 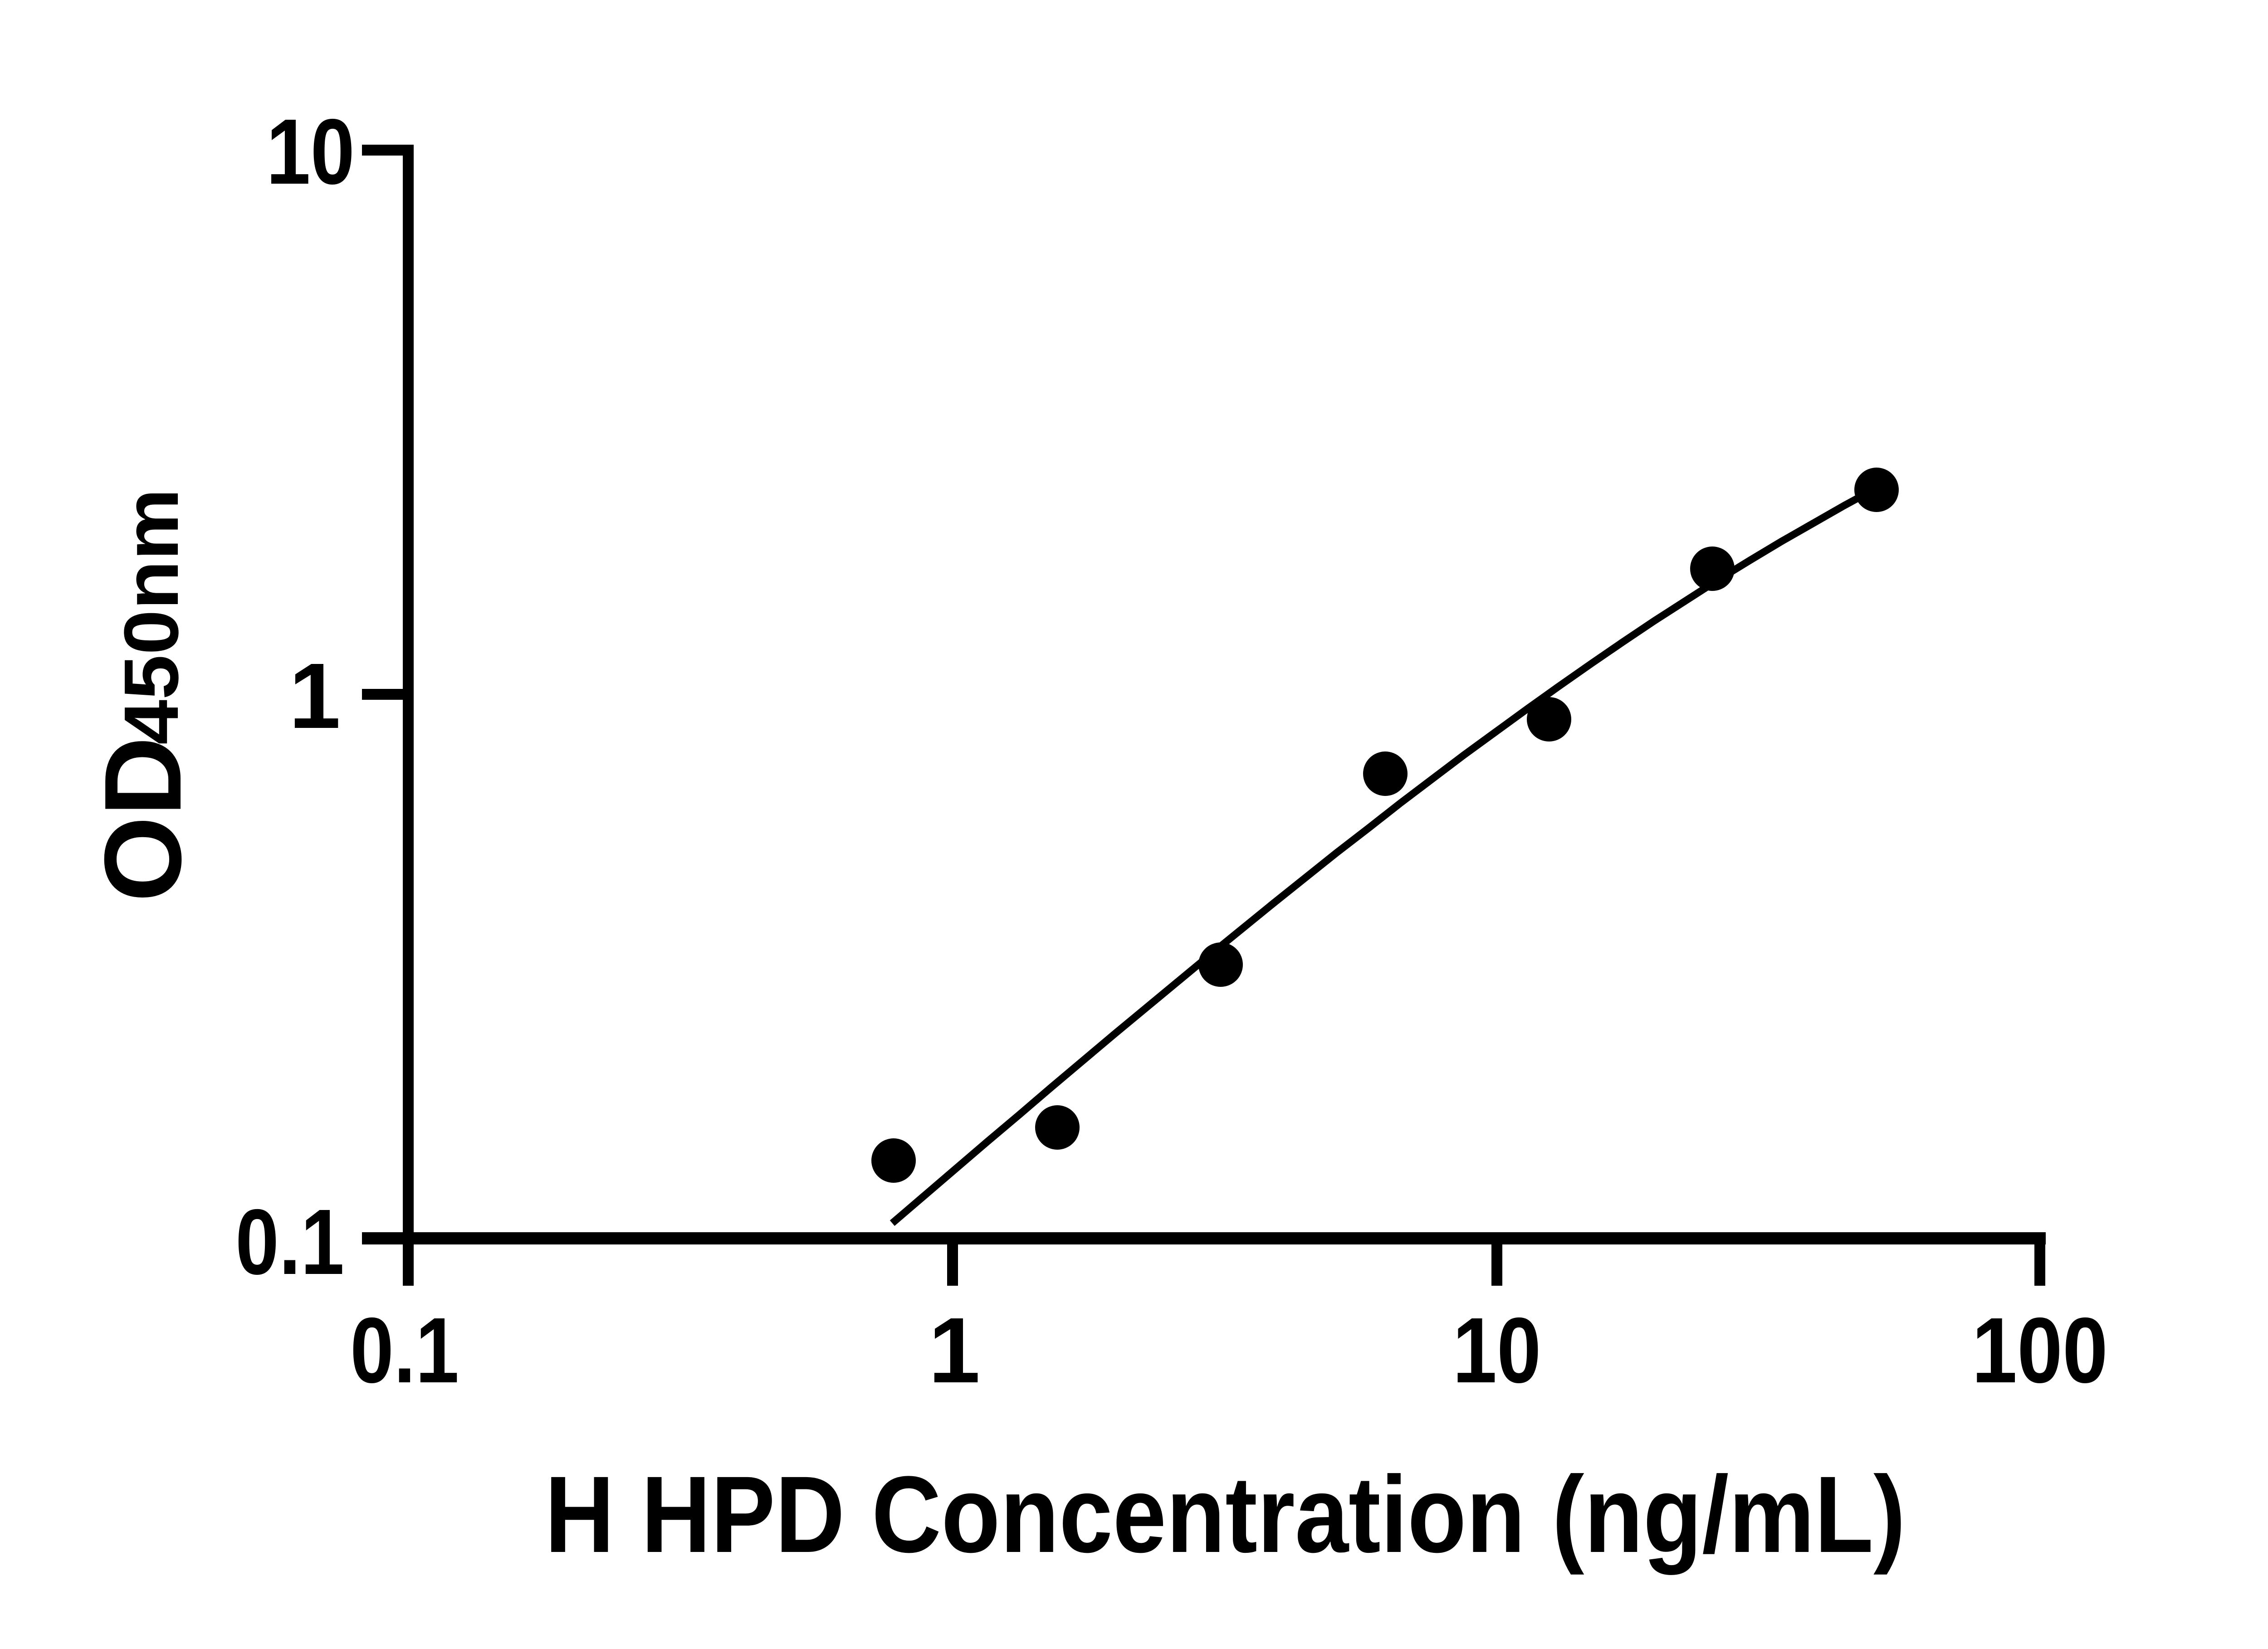 I want to click on svg-text: 450nm, so click(x=151, y=616).